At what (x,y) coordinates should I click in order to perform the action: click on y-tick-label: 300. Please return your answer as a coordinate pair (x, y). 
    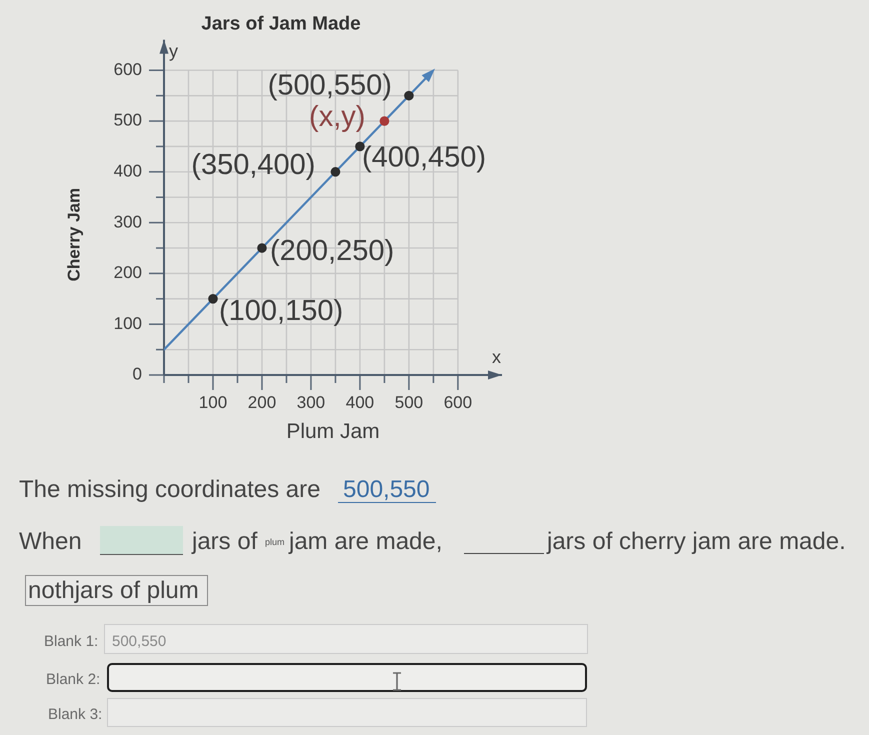
    Looking at the image, I should click on (128, 222).